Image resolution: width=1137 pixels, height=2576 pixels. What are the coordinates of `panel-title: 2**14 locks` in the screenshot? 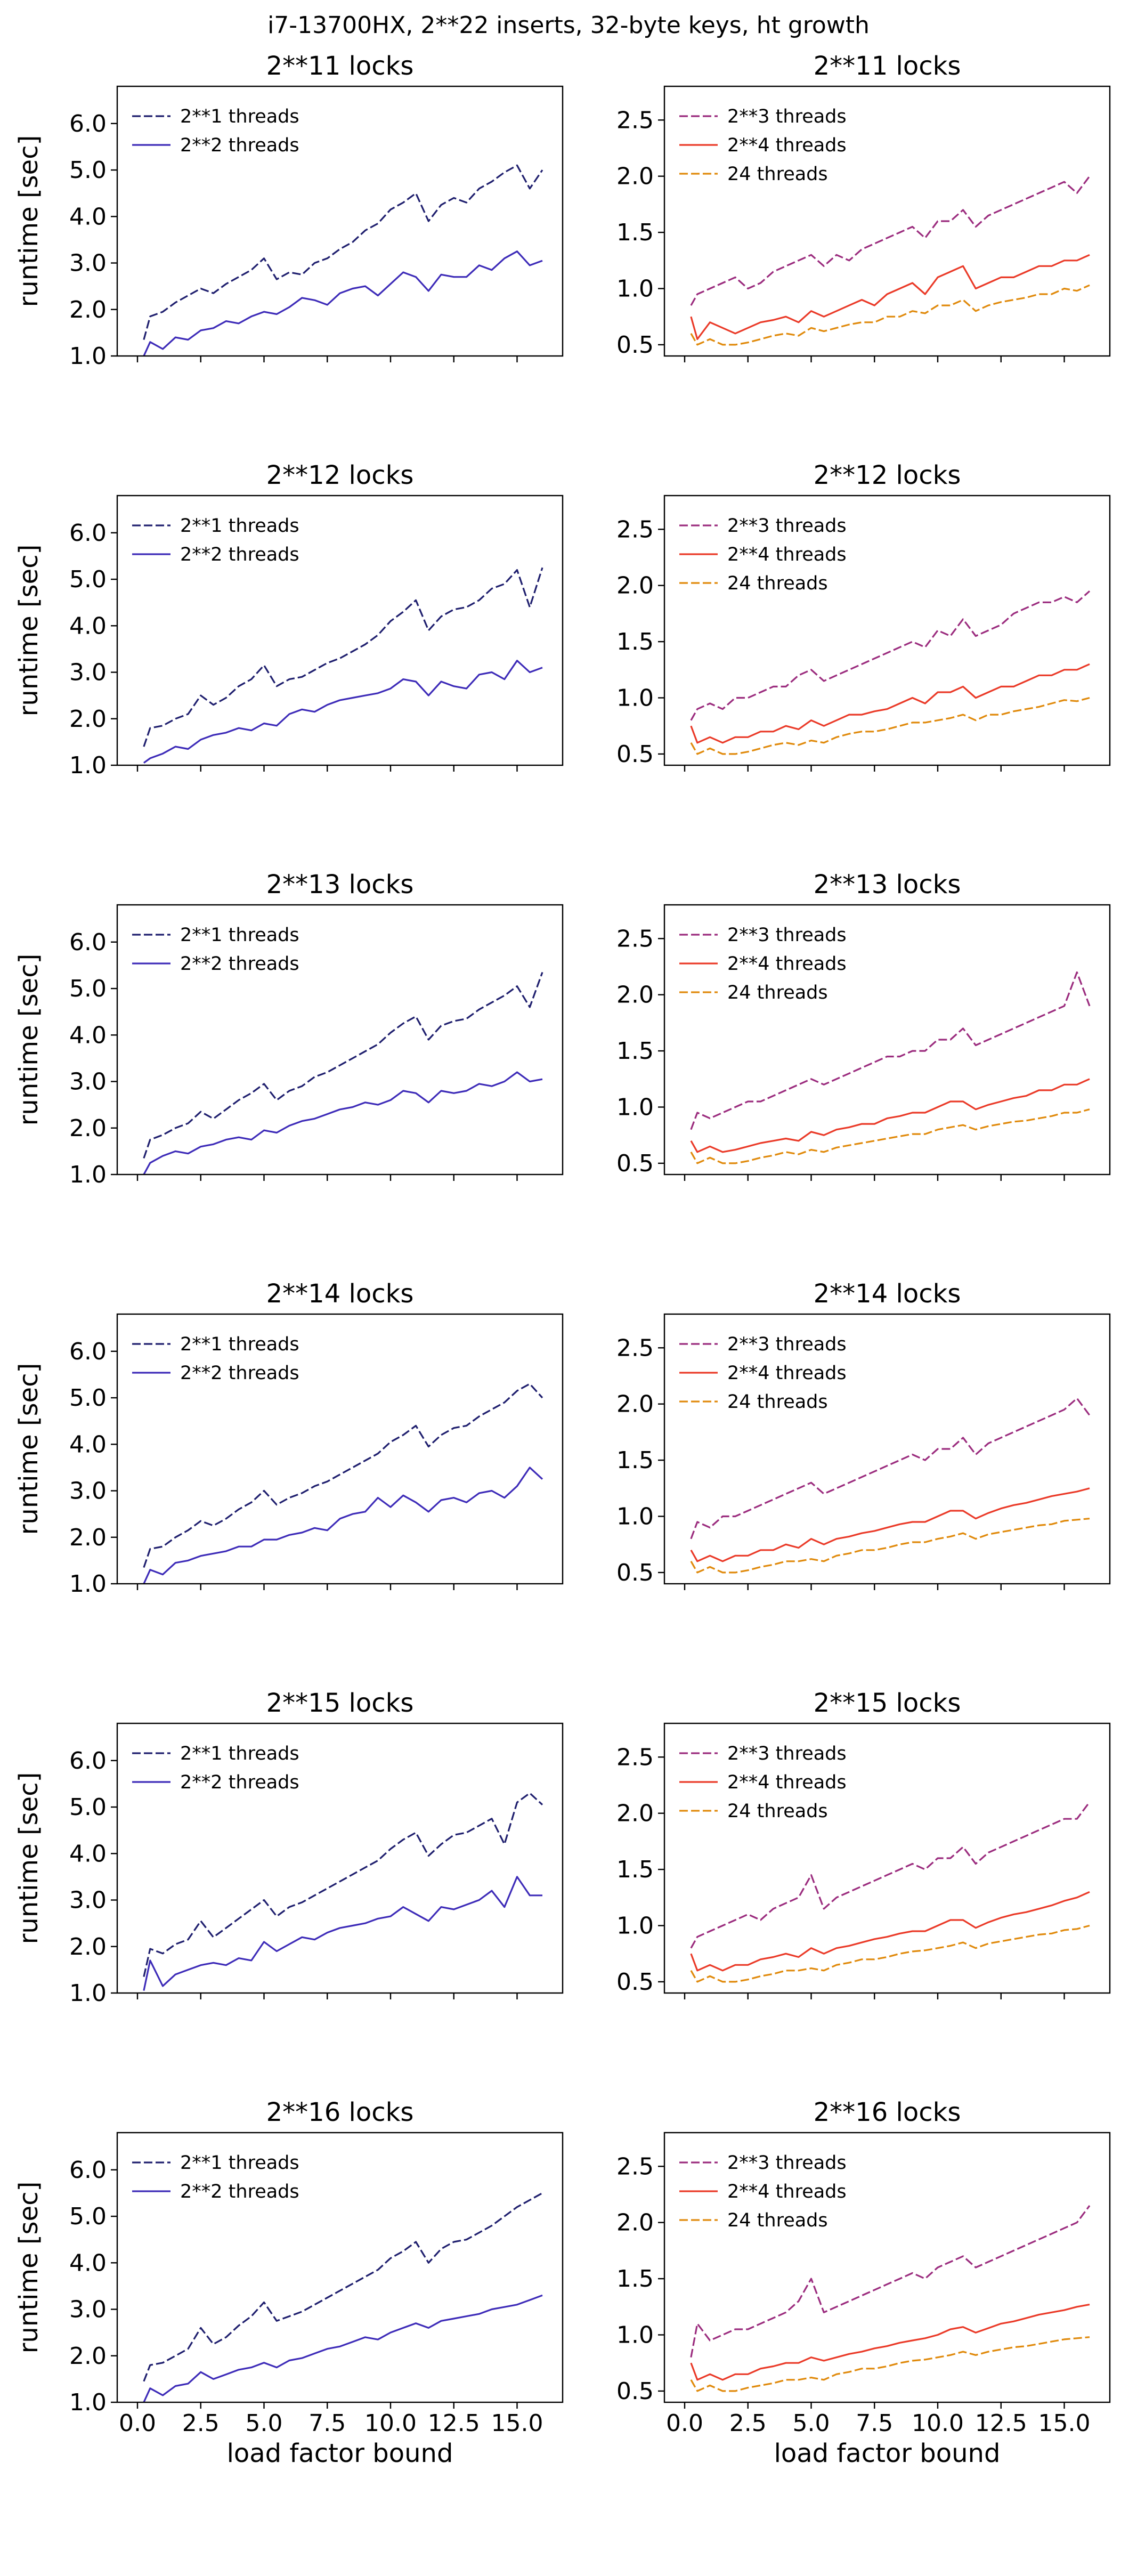 It's located at (340, 1294).